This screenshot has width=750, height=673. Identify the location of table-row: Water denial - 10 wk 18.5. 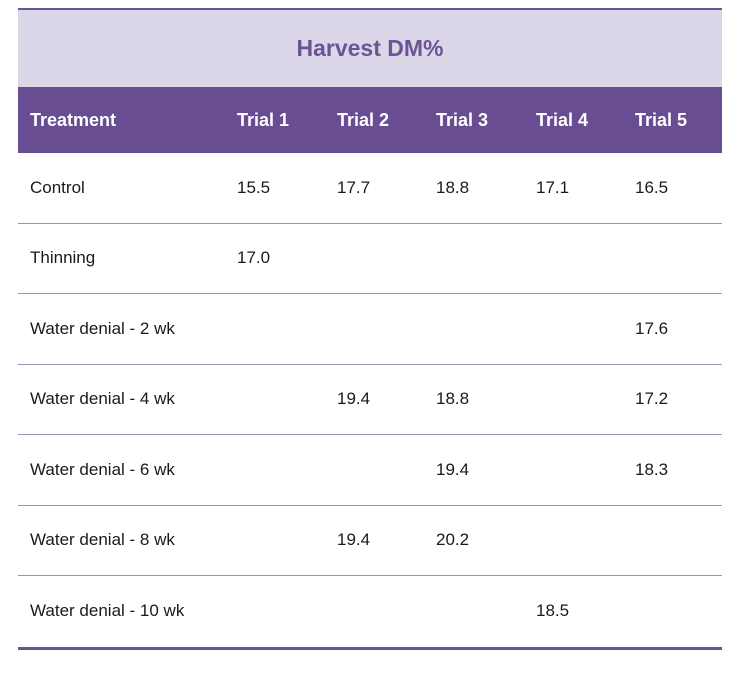
(370, 611).